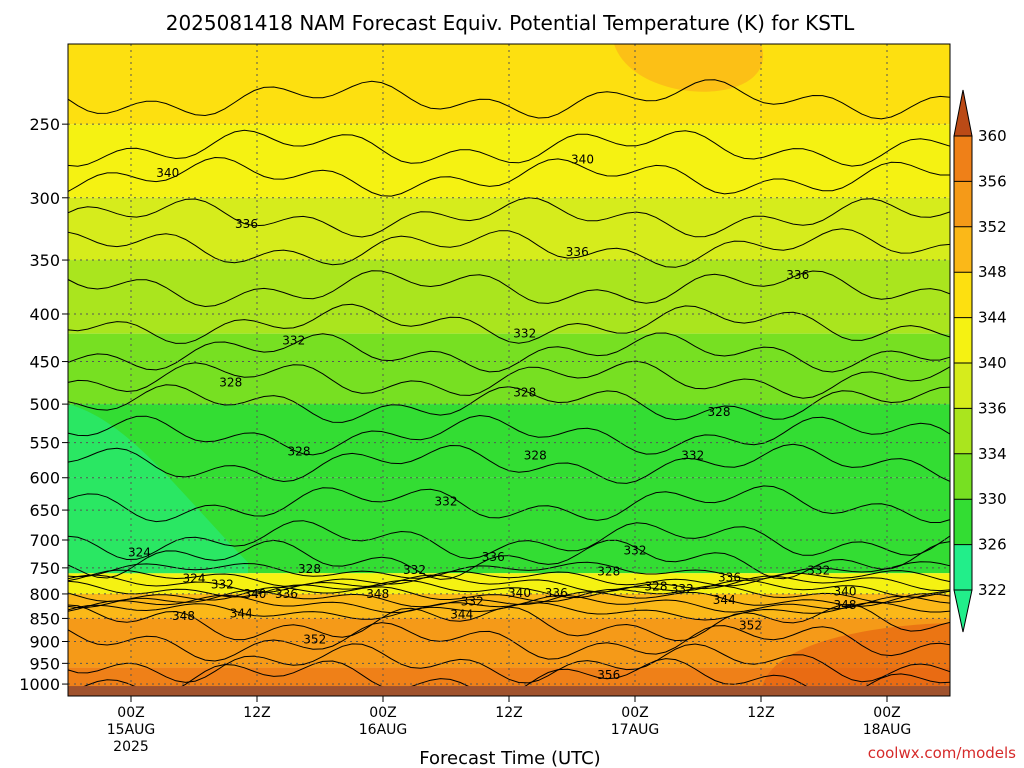 The width and height of the screenshot is (1024, 768). Describe the element at coordinates (383, 730) in the screenshot. I see `x-tick-label: 16AUG` at that location.